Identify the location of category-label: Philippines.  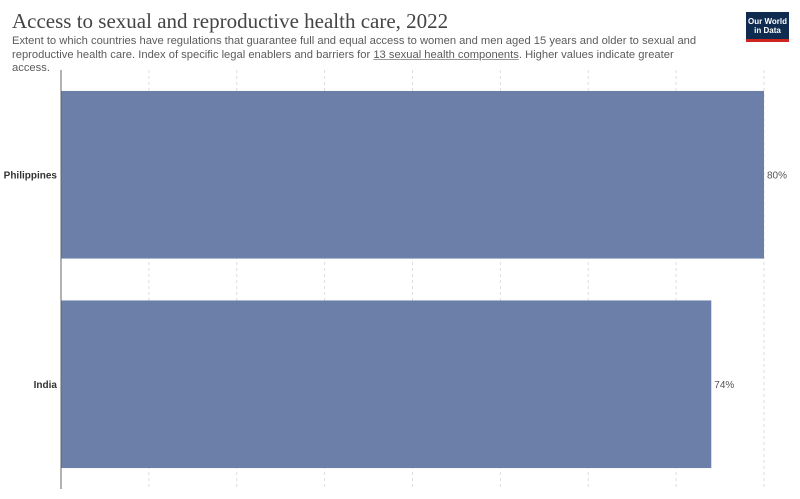
(31, 175).